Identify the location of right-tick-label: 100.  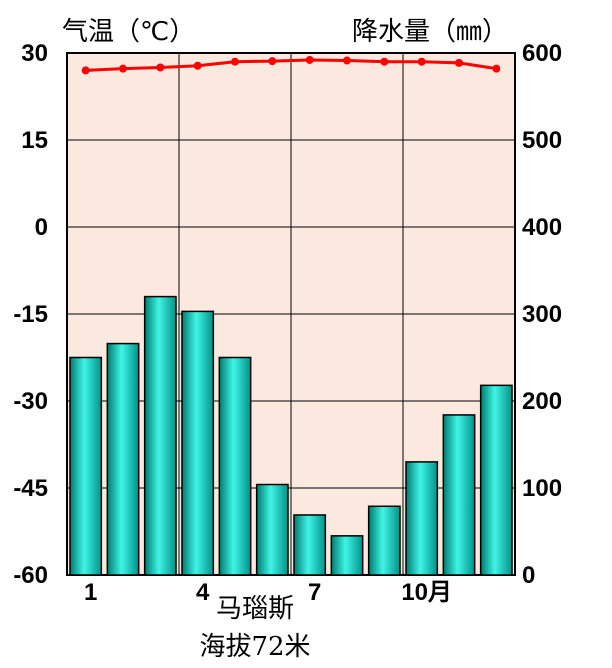
(542, 488).